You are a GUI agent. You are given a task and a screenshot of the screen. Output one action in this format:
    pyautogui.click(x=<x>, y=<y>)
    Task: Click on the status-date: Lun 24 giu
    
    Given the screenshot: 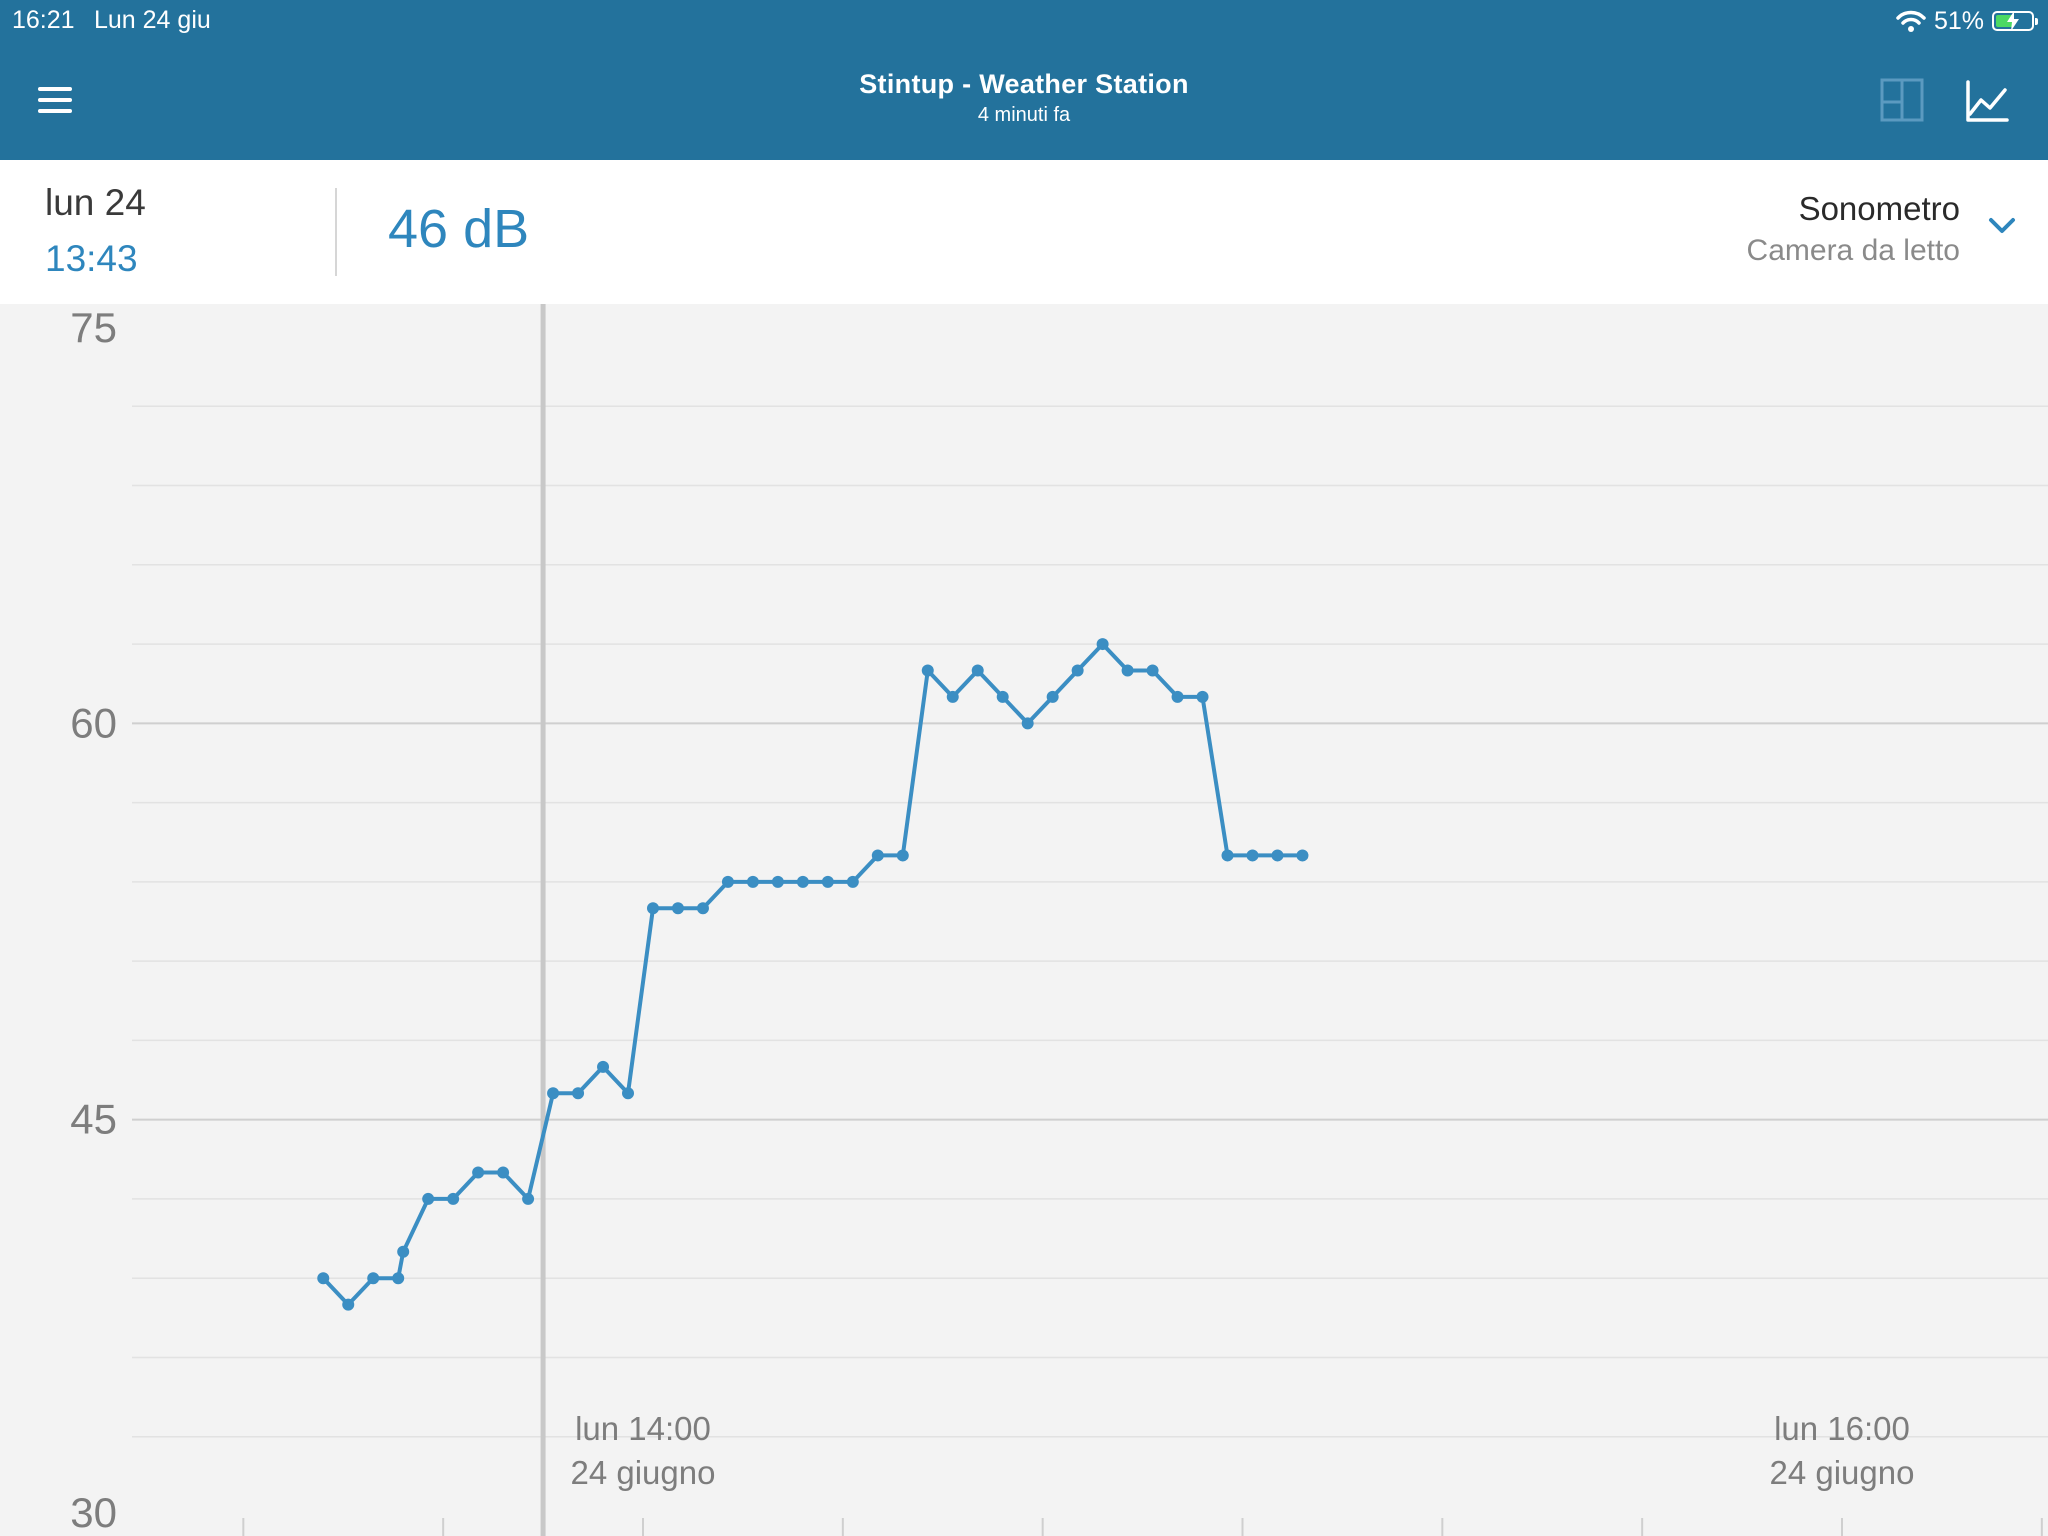 What is the action you would take?
    pyautogui.click(x=152, y=20)
    